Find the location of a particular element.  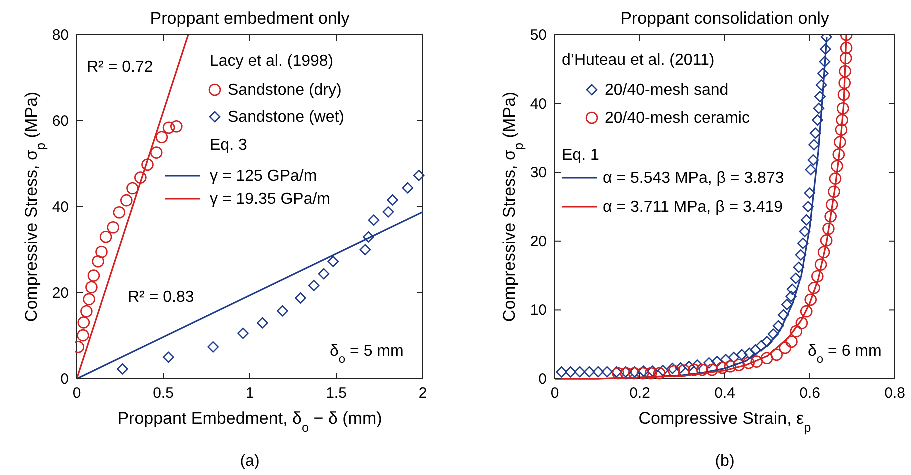

legend-label: γ = 125 GPa/m is located at coordinates (264, 176).